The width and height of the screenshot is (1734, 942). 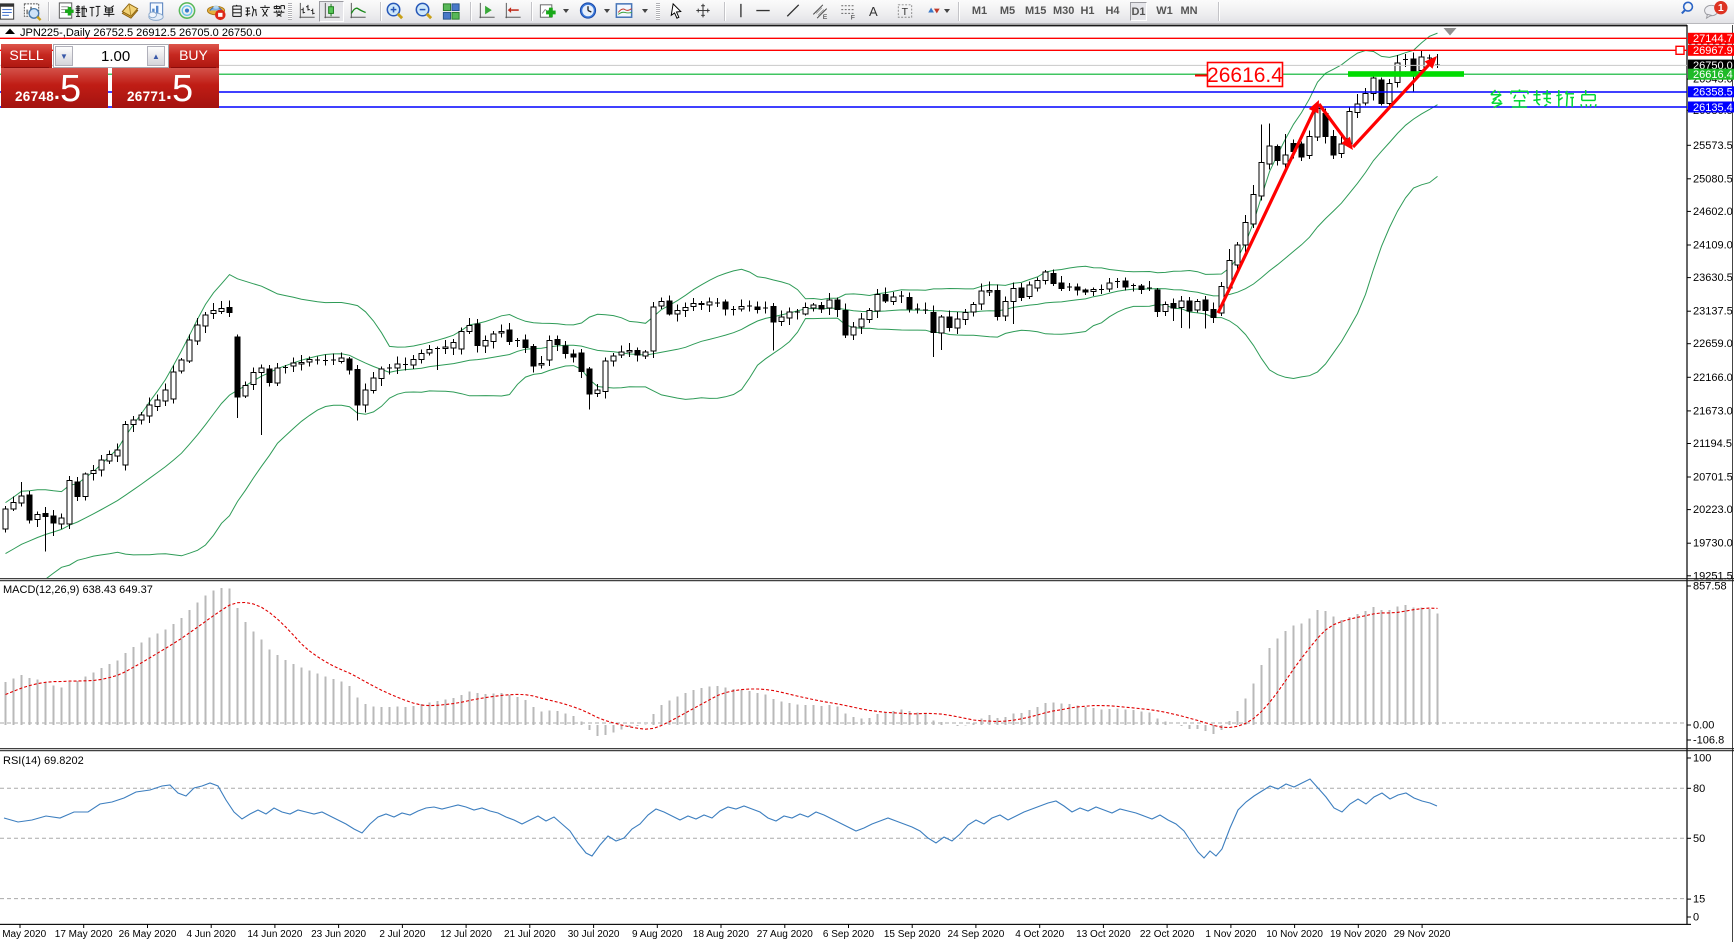 What do you see at coordinates (1699, 789) in the screenshot?
I see `svg-text: 80` at bounding box center [1699, 789].